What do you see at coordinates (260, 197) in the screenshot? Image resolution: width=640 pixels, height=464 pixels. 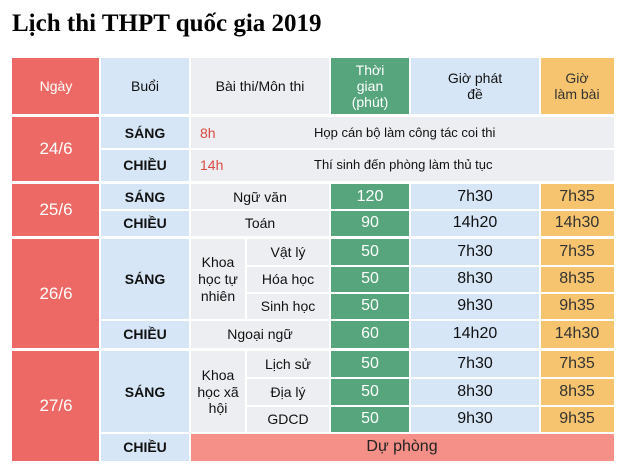 I see `subject-ngu-van: Ngữ văn` at bounding box center [260, 197].